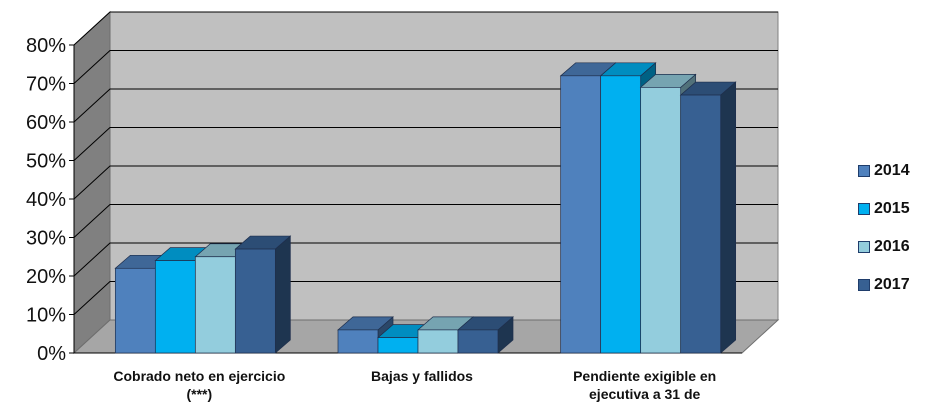 This screenshot has width=945, height=411. I want to click on legend-swatch-2015, so click(864, 209).